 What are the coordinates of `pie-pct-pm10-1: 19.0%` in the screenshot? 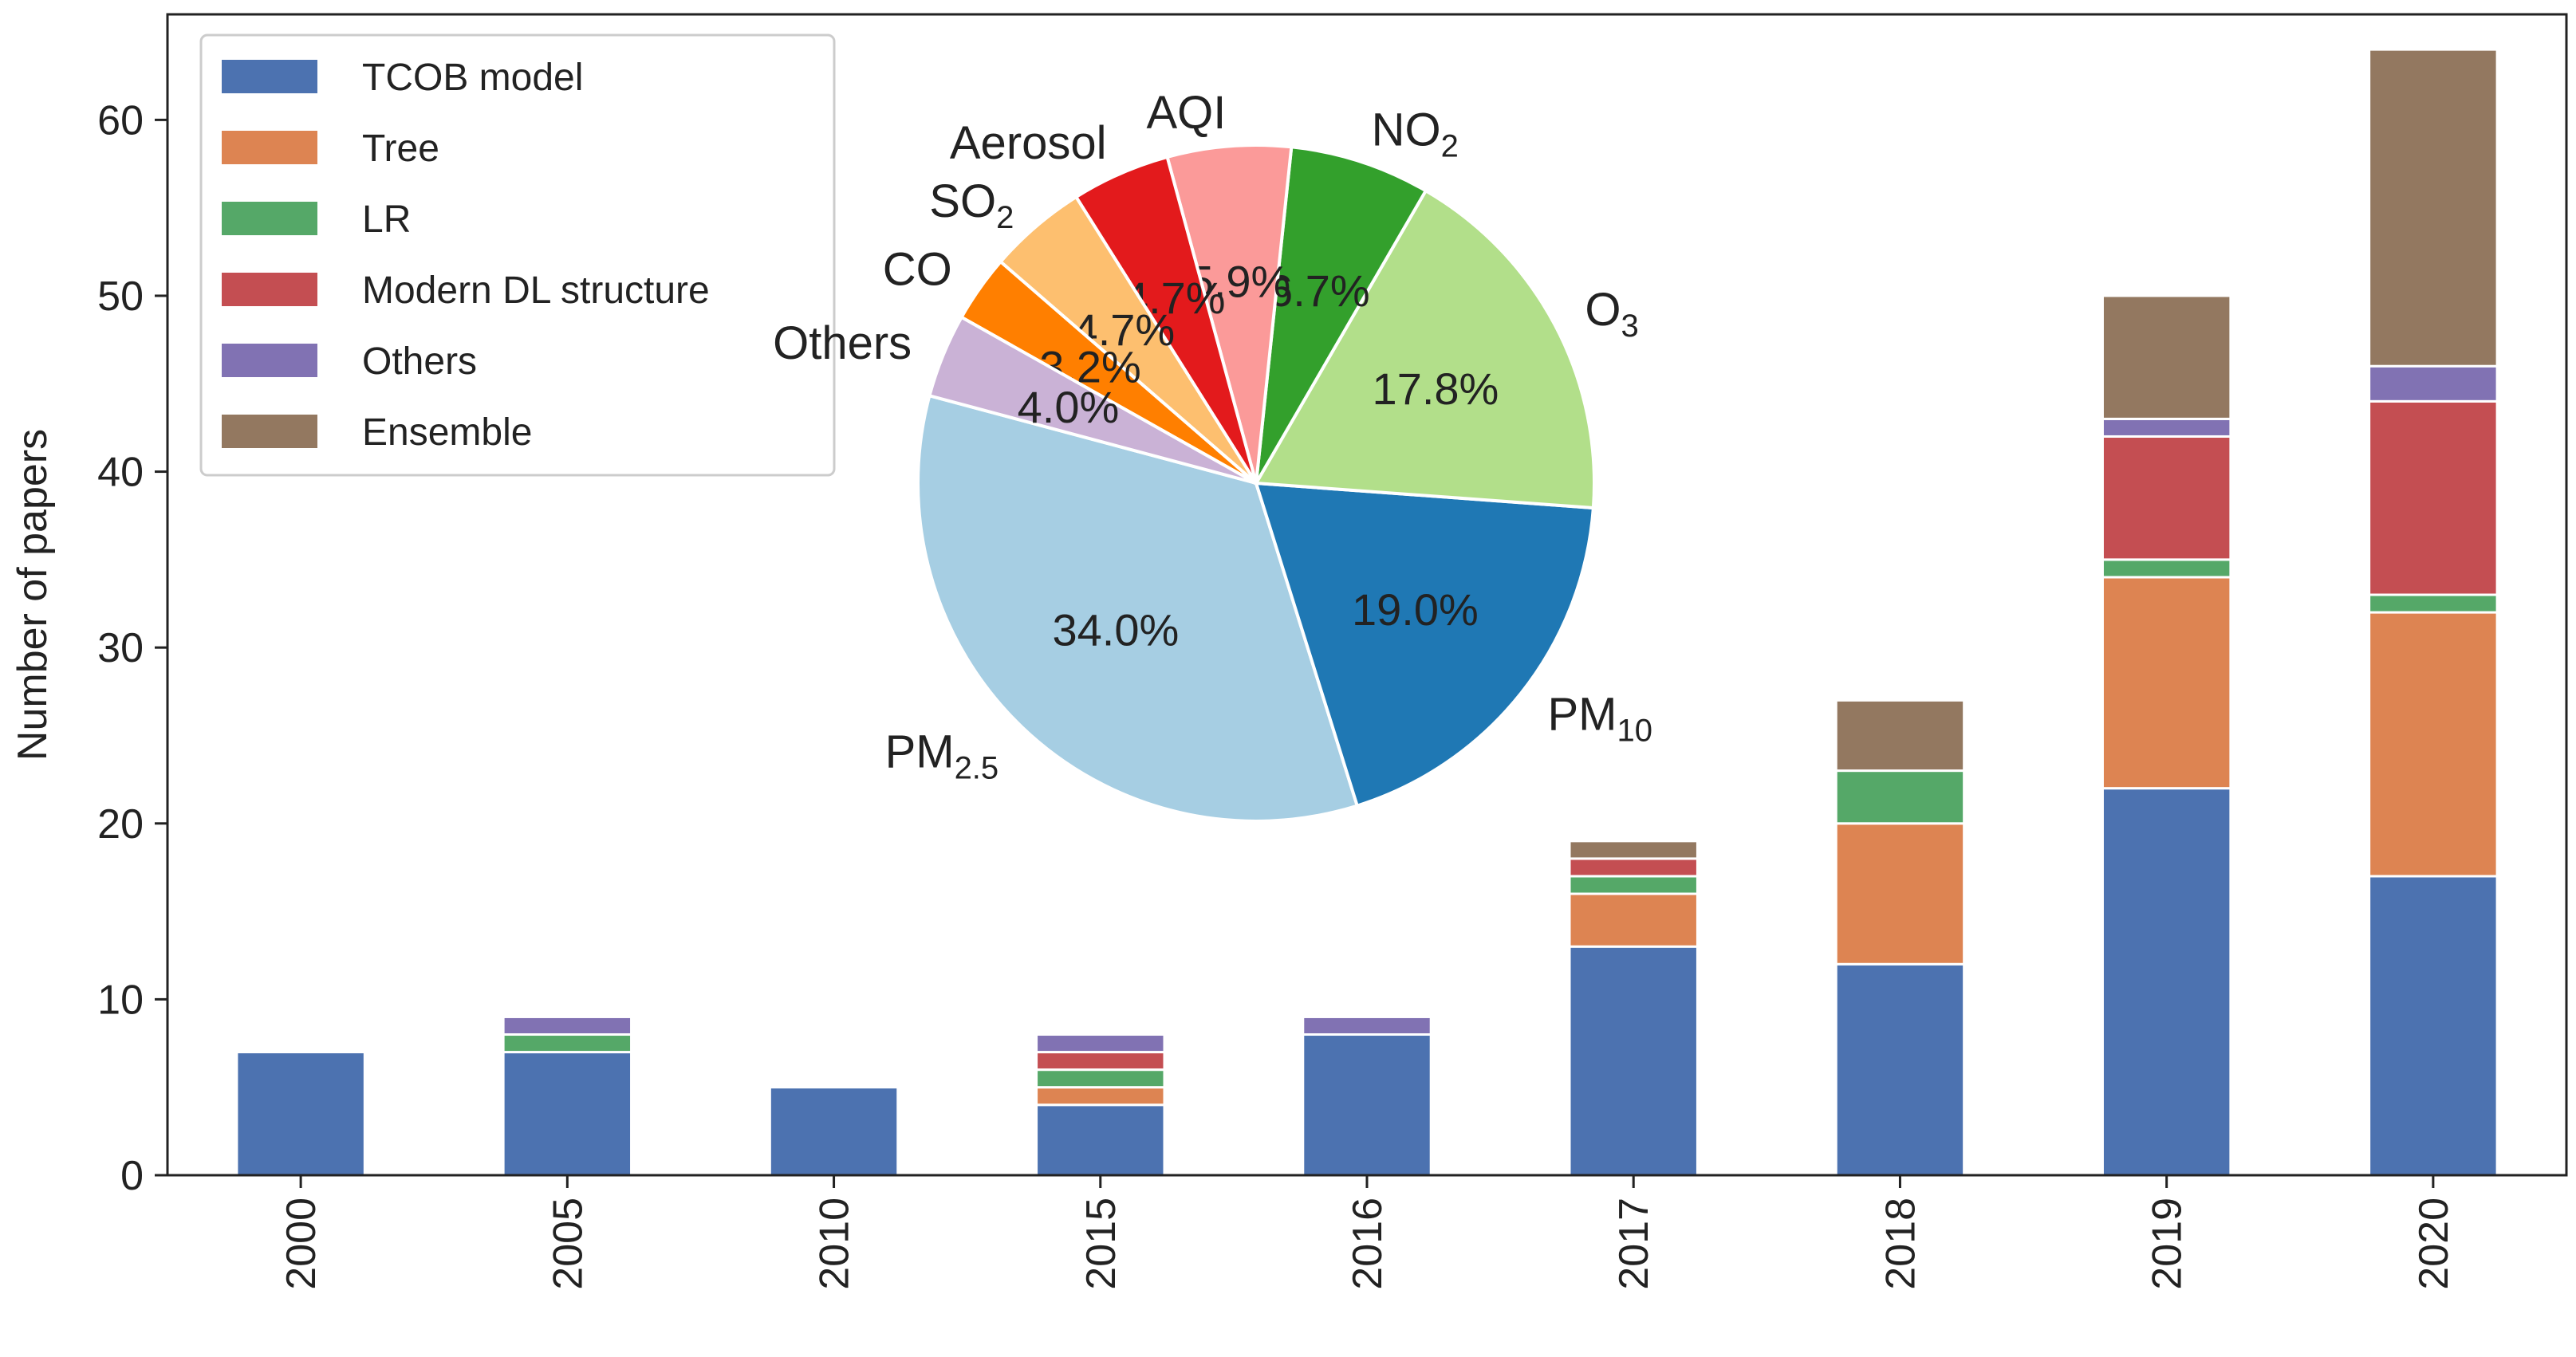 It's located at (1415, 609).